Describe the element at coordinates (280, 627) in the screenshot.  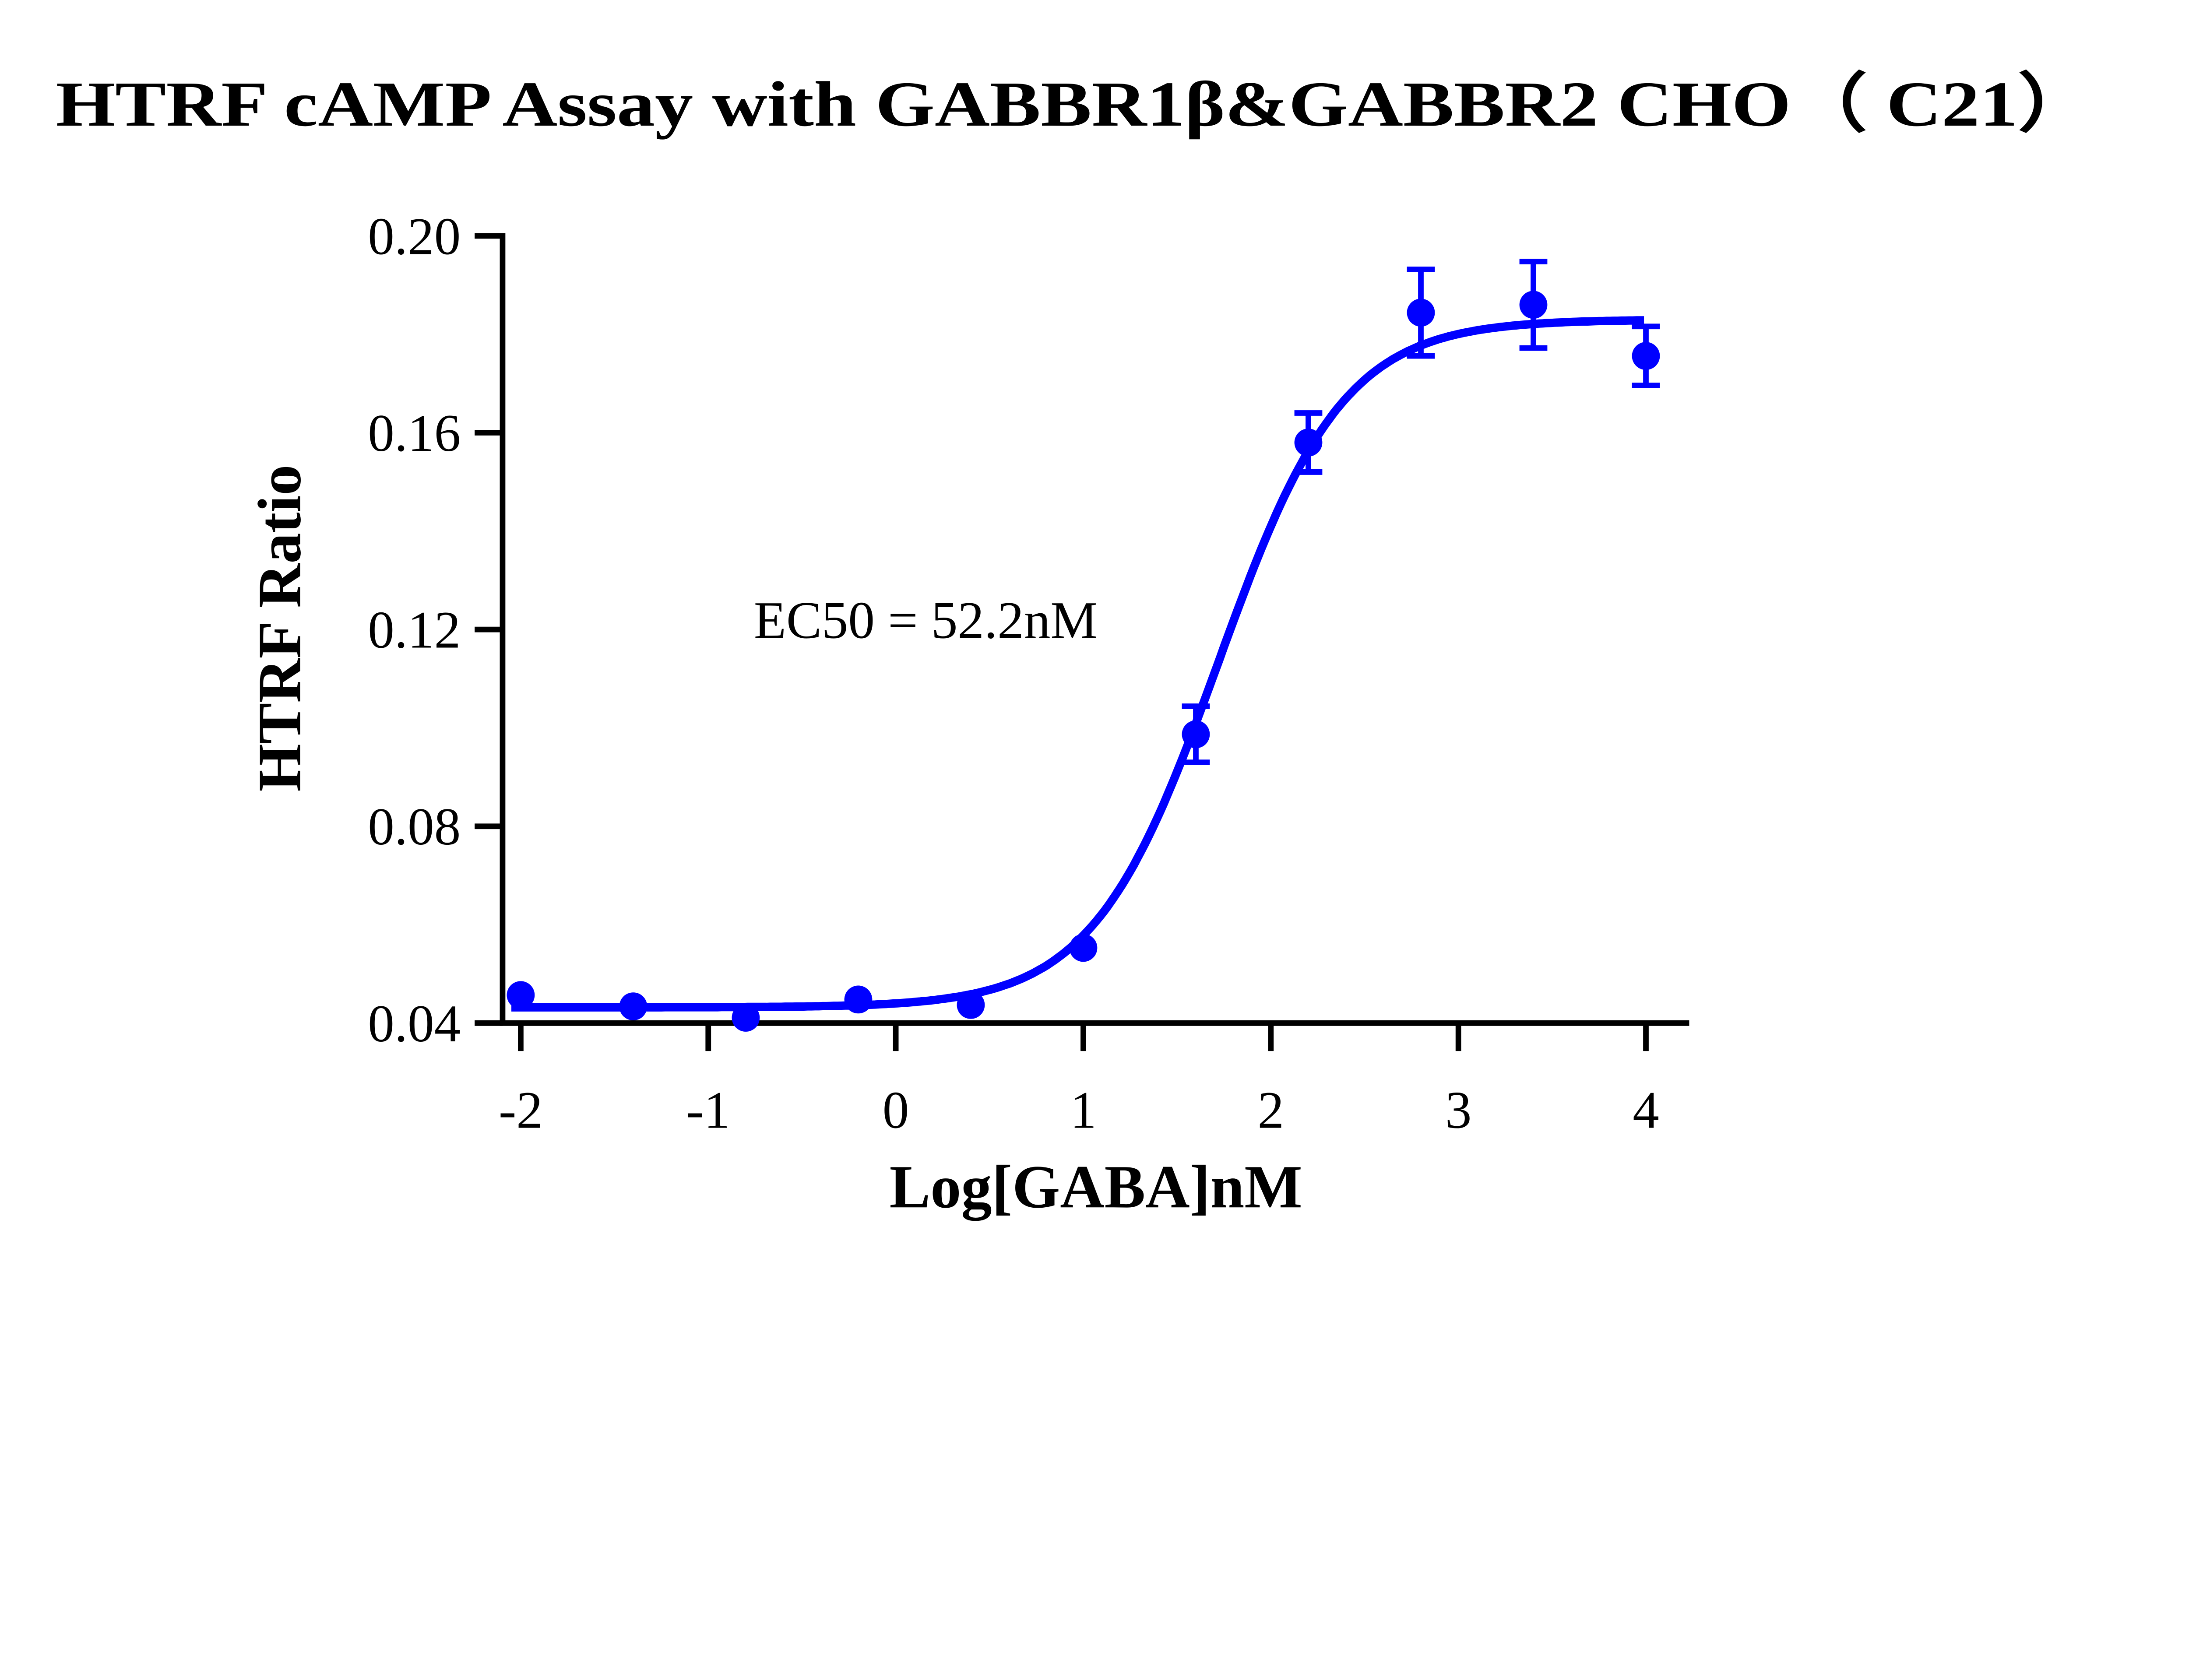
I see `y-axis-label: HTRF Ratio` at that location.